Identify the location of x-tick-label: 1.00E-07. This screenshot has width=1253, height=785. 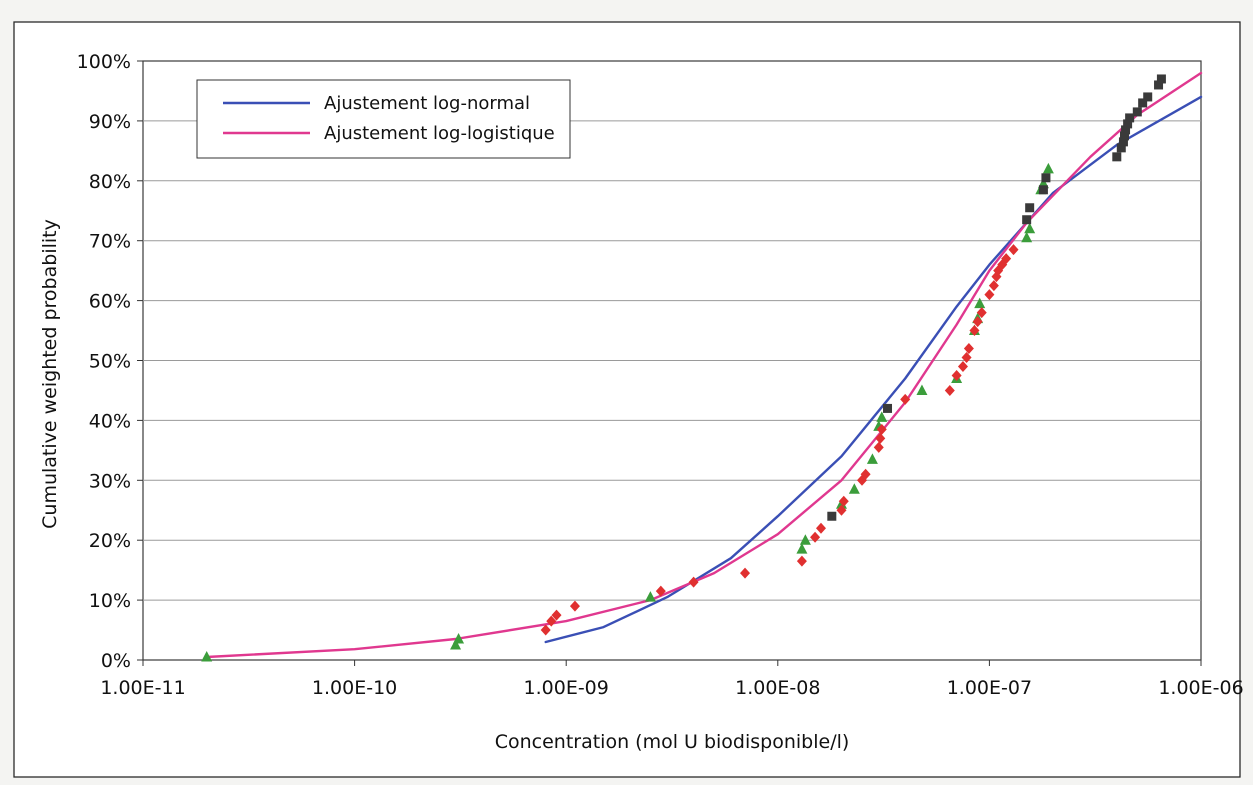
(989, 688).